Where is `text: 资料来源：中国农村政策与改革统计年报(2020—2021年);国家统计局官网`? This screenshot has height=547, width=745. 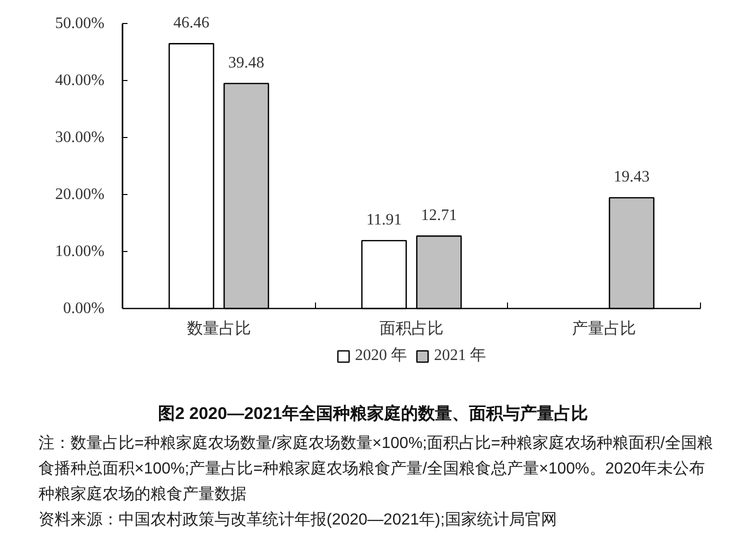 text: 资料来源：中国农村政策与改革统计年报(2020—2021年);国家统计局官网 is located at coordinates (297, 519).